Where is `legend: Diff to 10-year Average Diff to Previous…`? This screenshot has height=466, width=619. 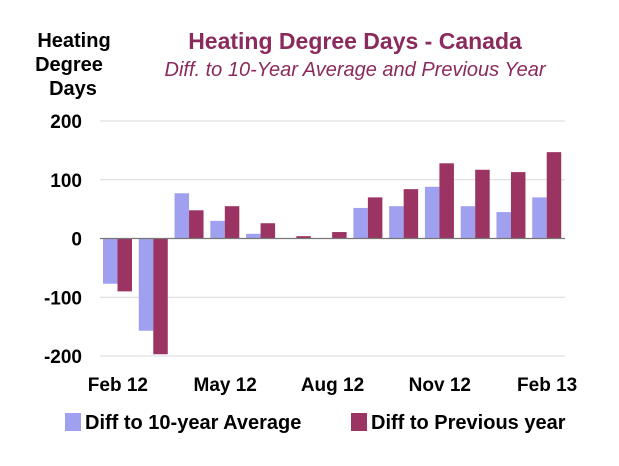
legend: Diff to 10-year Average Diff to Previous… is located at coordinates (315, 423).